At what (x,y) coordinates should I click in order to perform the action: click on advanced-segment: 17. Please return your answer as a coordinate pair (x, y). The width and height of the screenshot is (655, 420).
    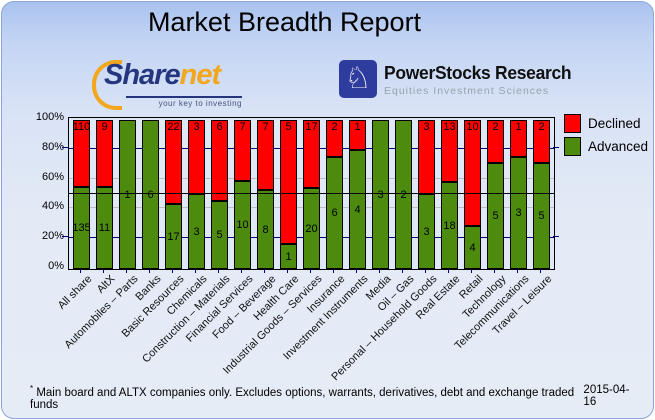
    Looking at the image, I should click on (173, 236).